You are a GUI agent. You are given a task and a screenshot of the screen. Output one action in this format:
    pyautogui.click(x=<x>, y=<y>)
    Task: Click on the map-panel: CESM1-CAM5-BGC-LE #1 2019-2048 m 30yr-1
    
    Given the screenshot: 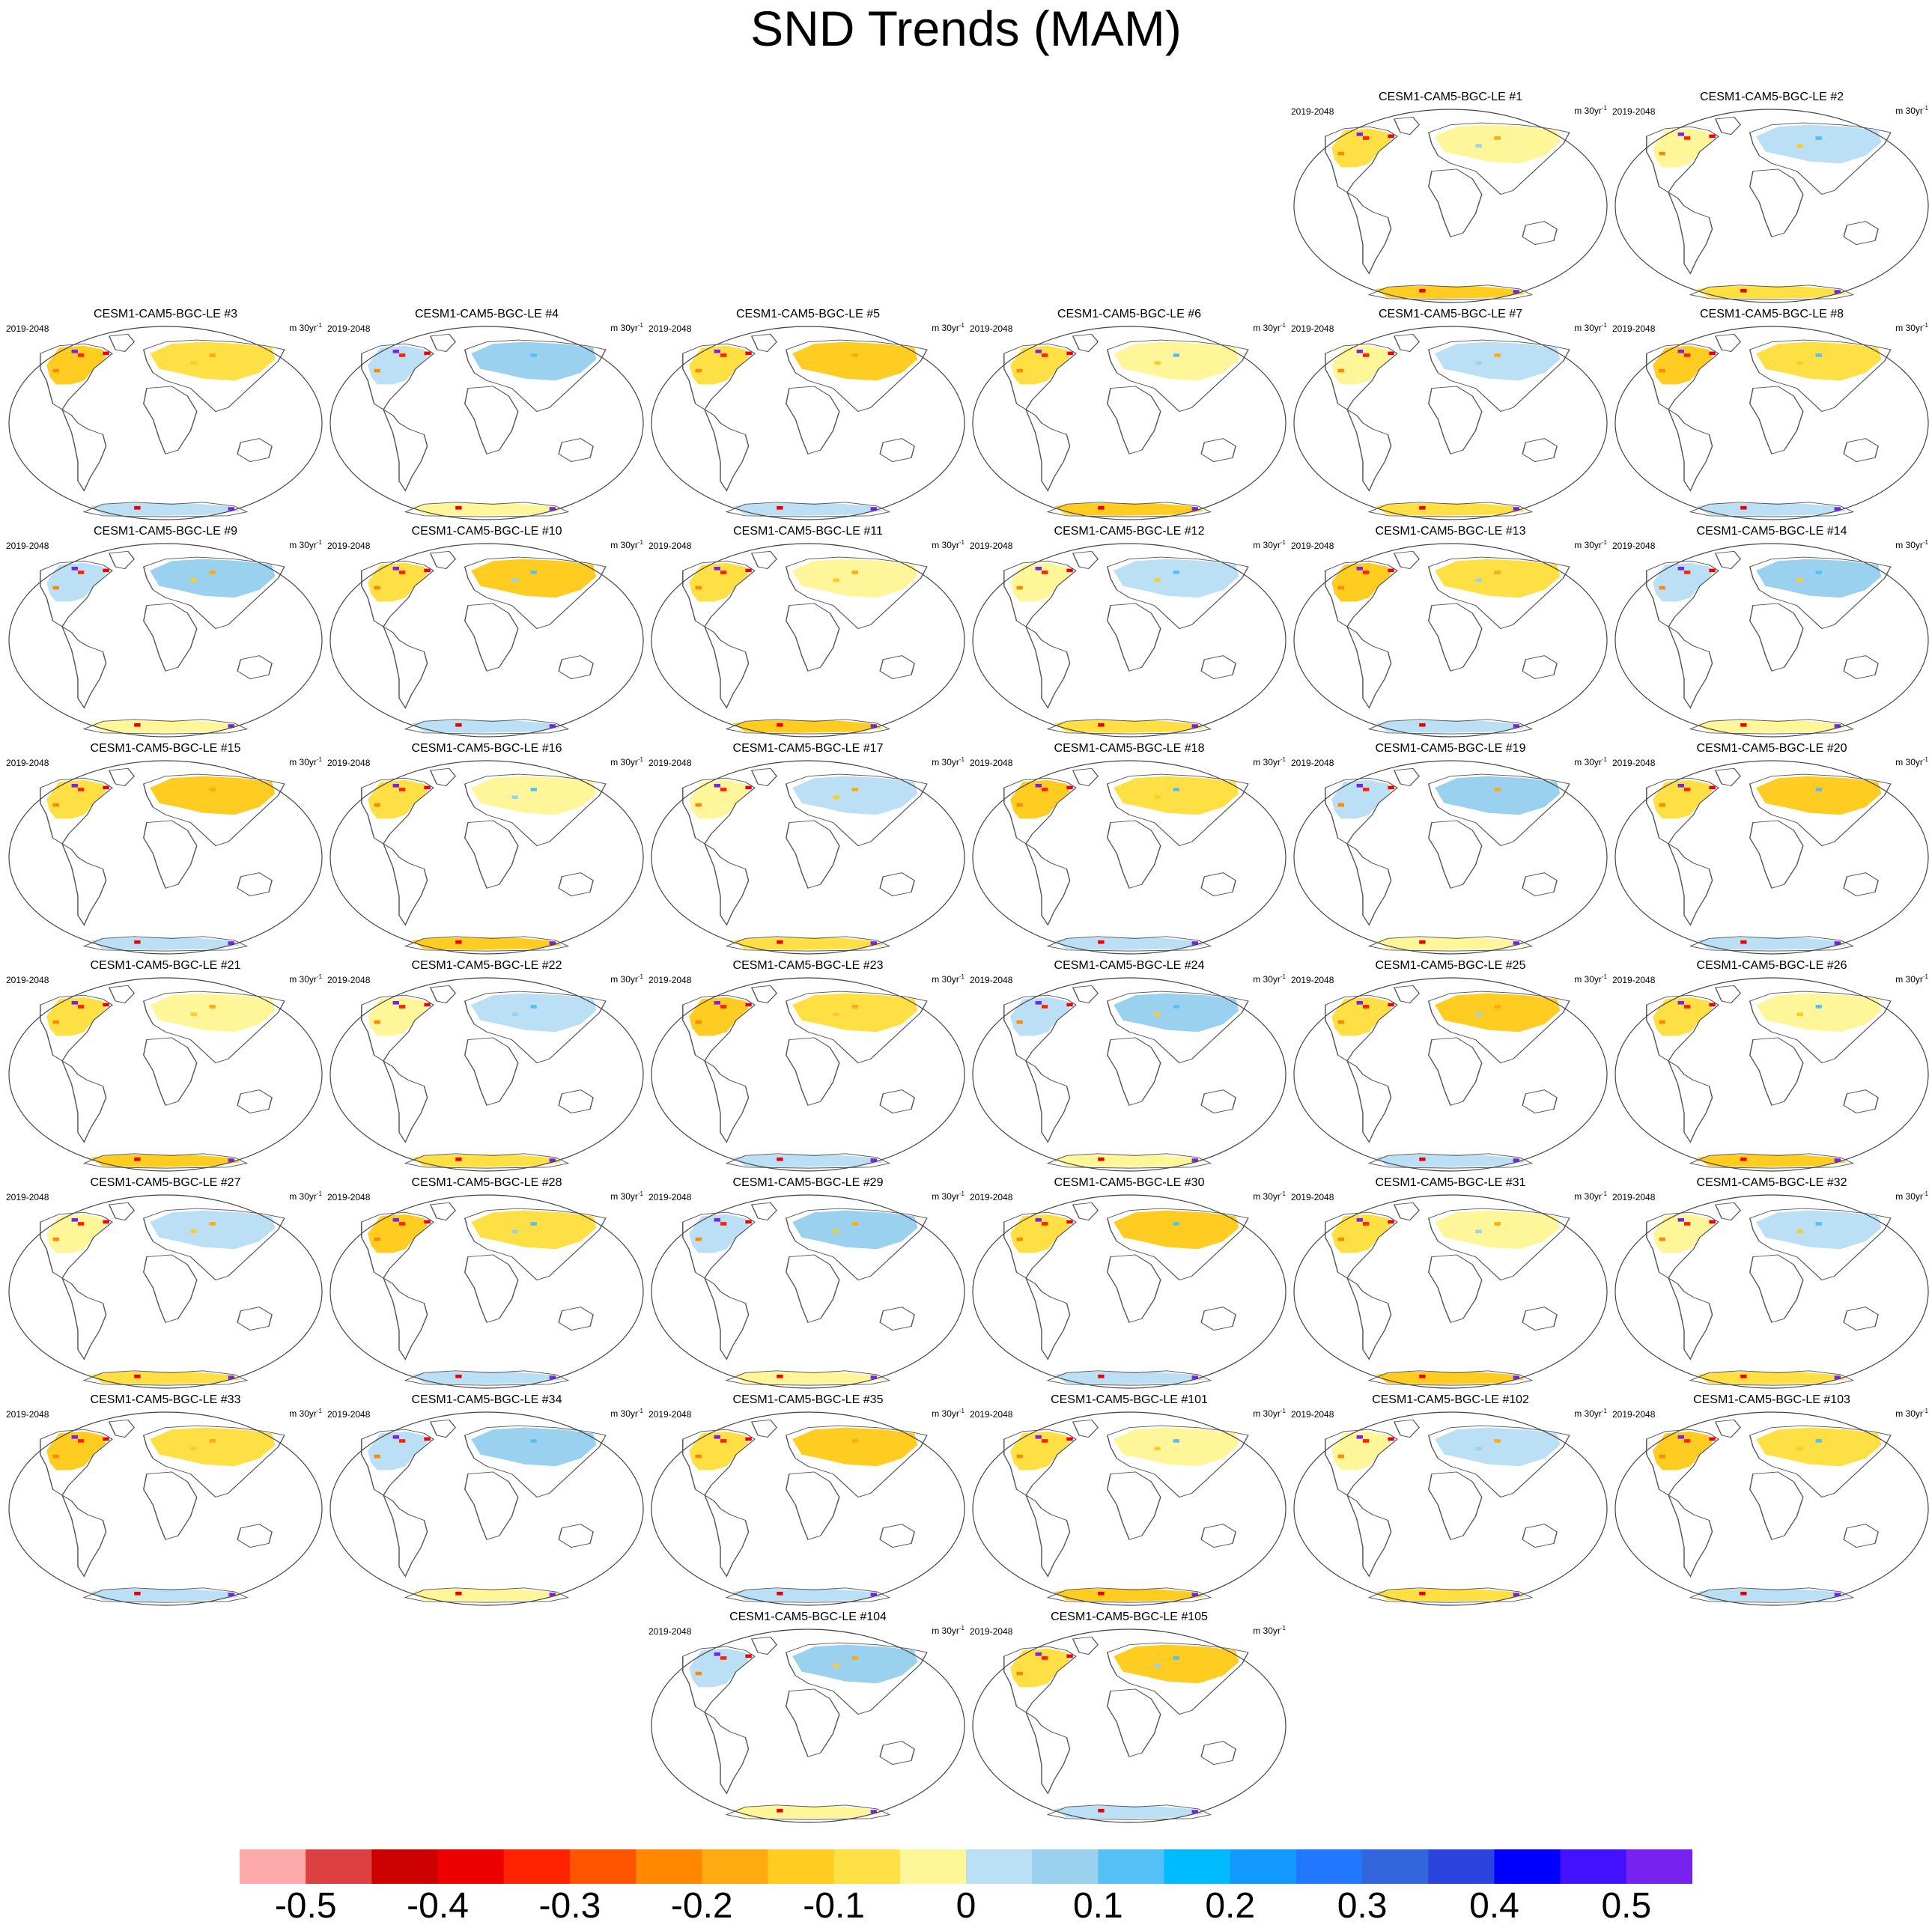 What is the action you would take?
    pyautogui.click(x=1450, y=198)
    